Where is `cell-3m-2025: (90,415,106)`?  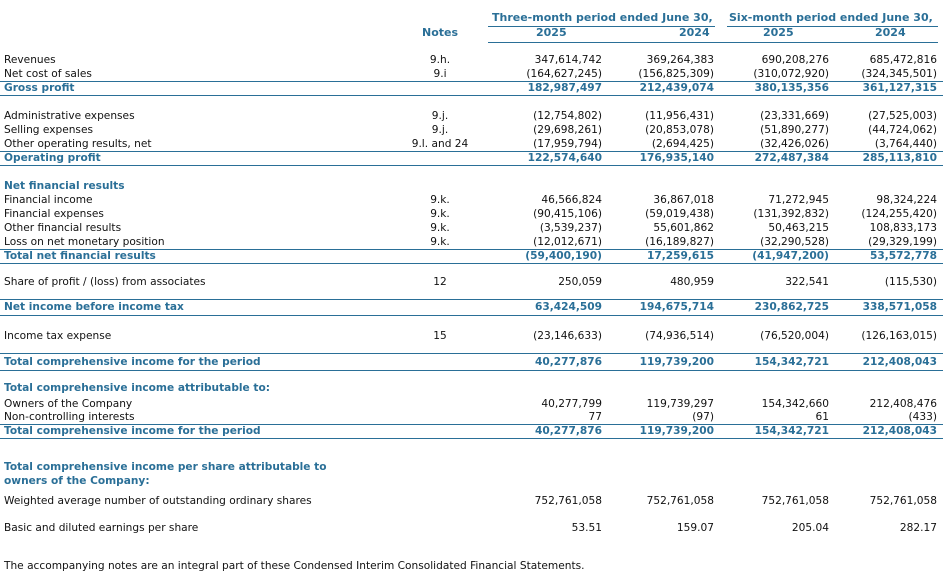 cell-3m-2025: (90,415,106) is located at coordinates (567, 214).